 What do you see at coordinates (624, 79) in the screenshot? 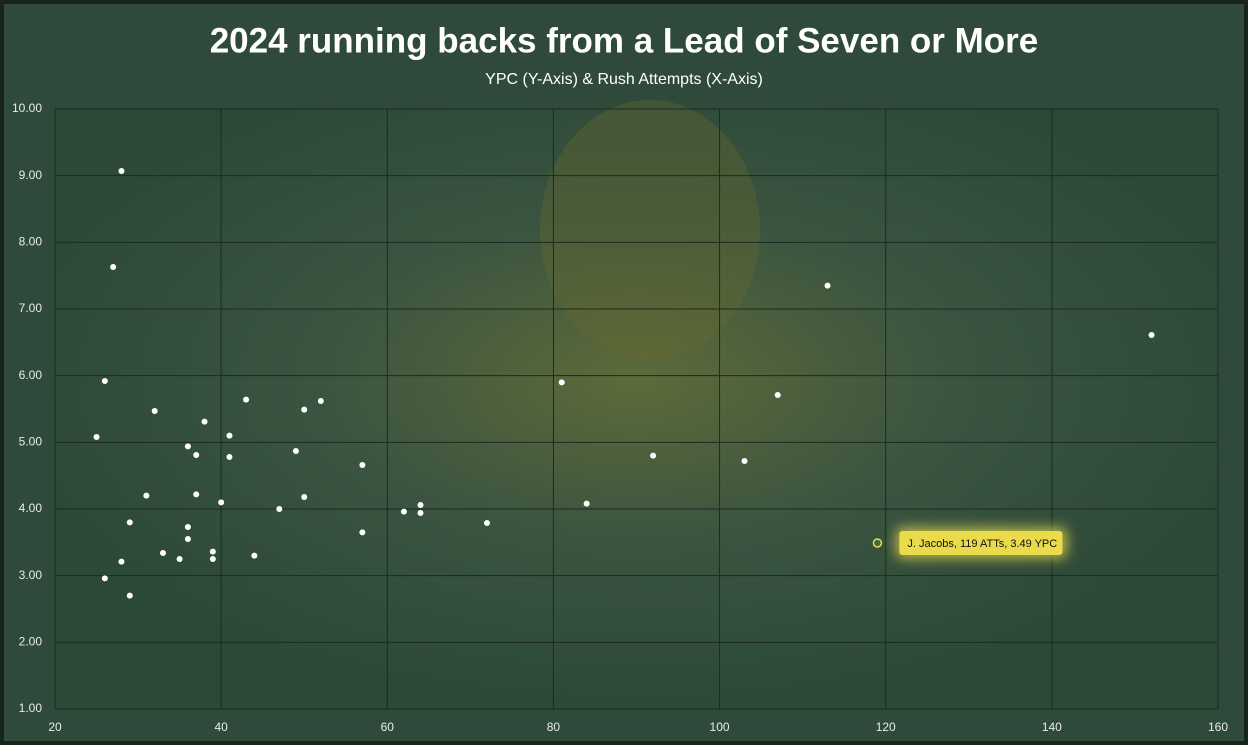
I see `chart-subtitle: YPC (Y-Axis) & Rush Attempts (X-Axis)` at bounding box center [624, 79].